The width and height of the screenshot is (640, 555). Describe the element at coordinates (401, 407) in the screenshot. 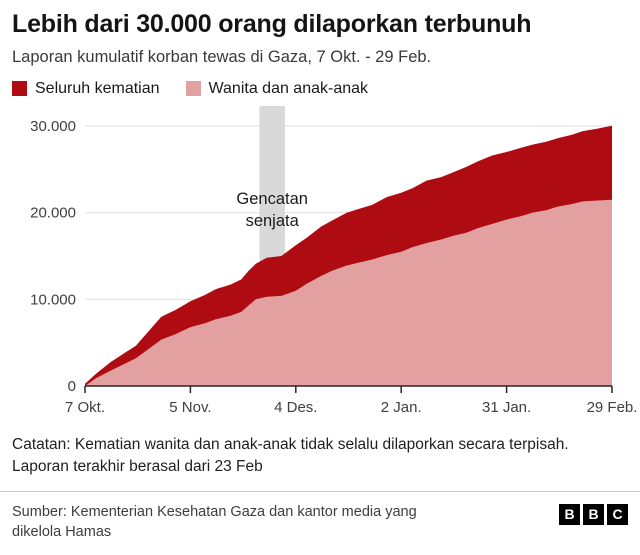

I see `x-tick-label: 2 Jan.` at that location.